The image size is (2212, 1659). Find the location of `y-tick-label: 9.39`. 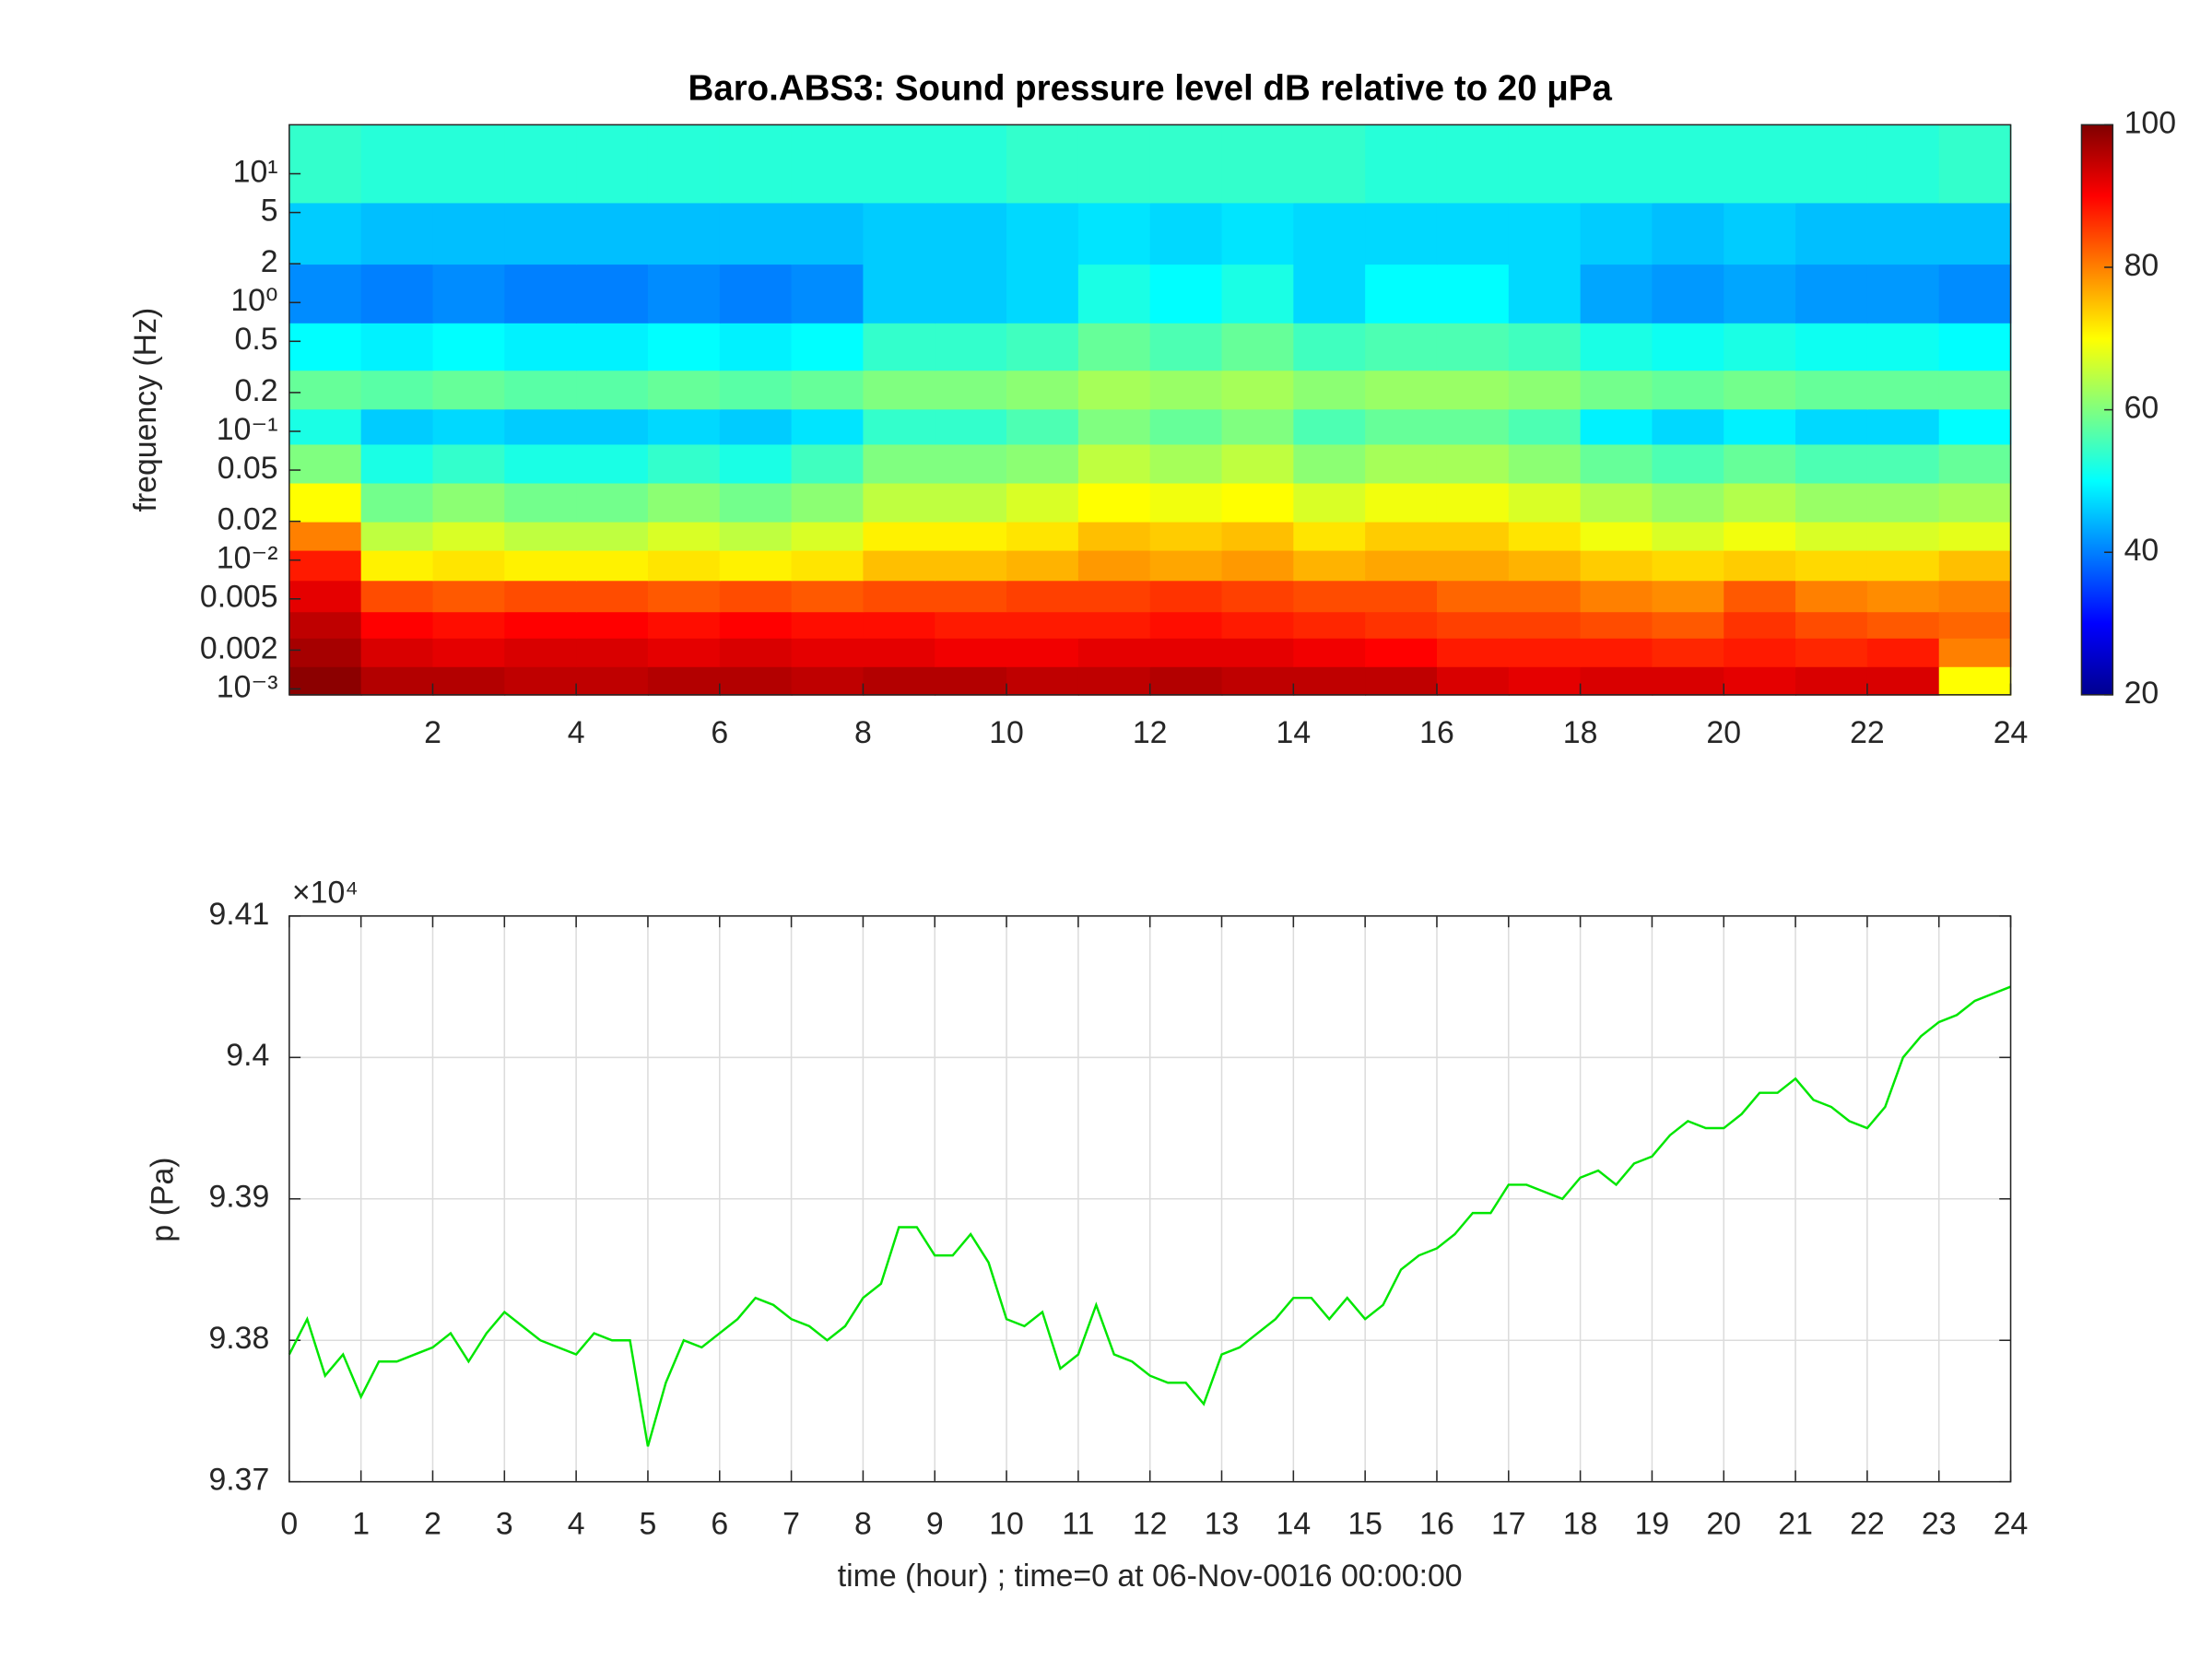

y-tick-label: 9.39 is located at coordinates (238, 1197).